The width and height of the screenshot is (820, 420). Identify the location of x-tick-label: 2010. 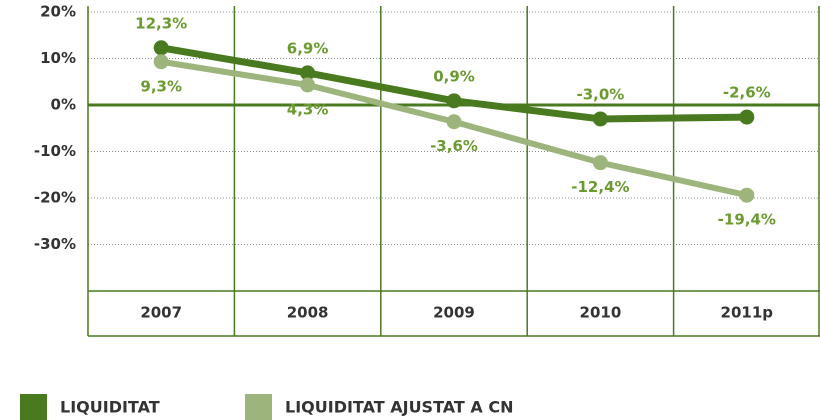
(601, 313).